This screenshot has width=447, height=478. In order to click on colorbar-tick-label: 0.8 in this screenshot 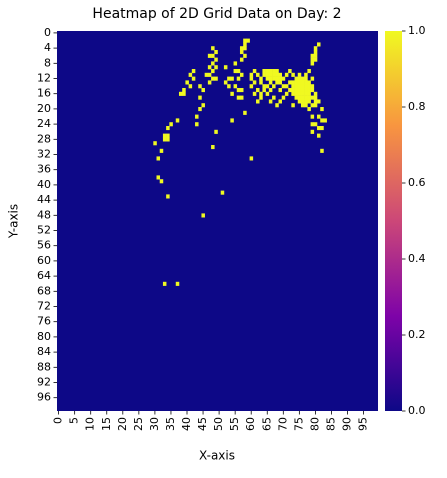, I will do `click(417, 106)`.